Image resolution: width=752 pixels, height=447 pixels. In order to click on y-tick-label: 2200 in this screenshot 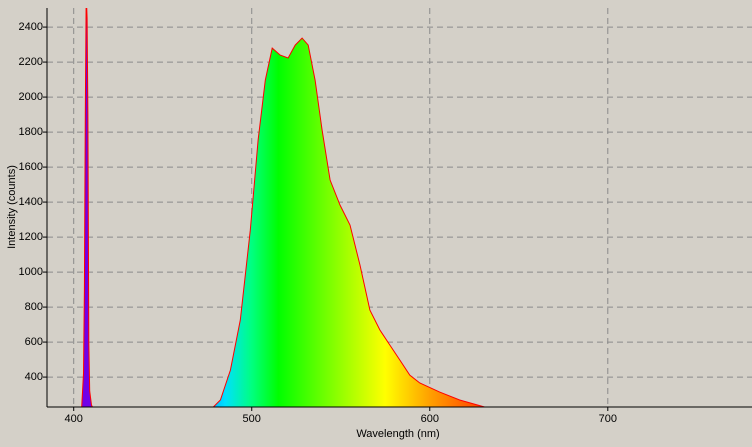, I will do `click(31, 62)`.